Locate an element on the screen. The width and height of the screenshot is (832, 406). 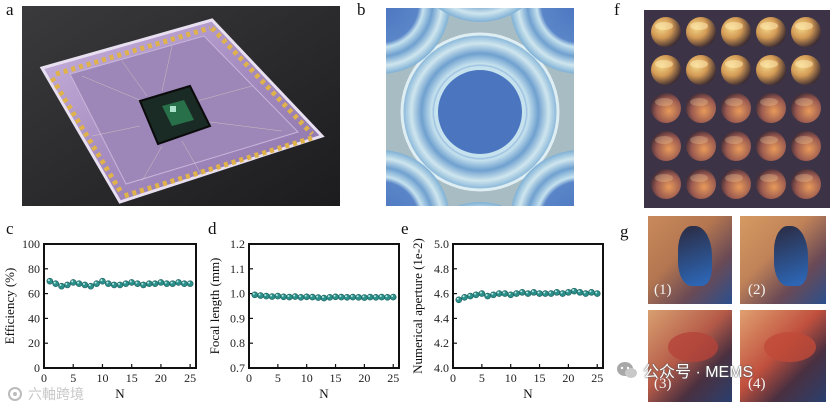
x-tick-label: 20 is located at coordinates (161, 378).